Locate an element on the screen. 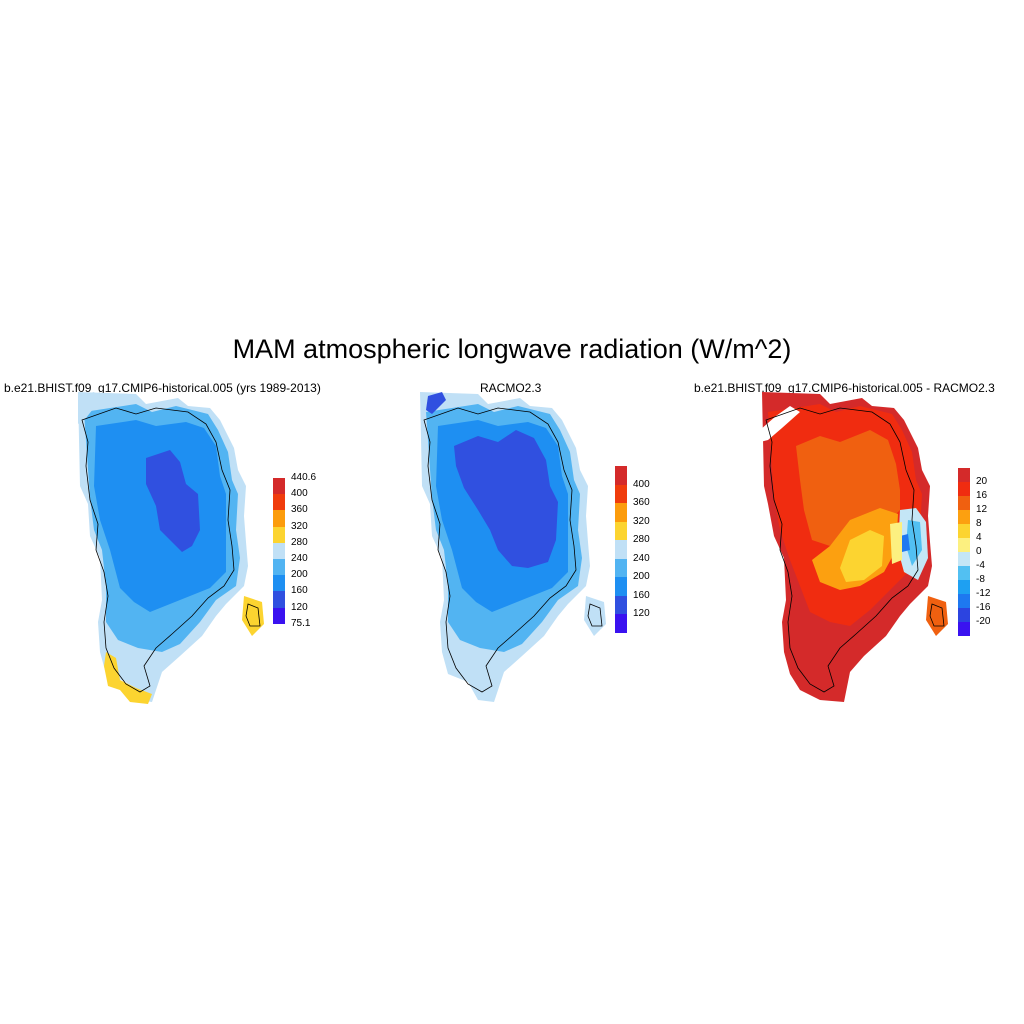 The width and height of the screenshot is (1024, 1024). panel-2-colorbar: 120 160 200 240 280 320 360 400 is located at coordinates (645, 549).